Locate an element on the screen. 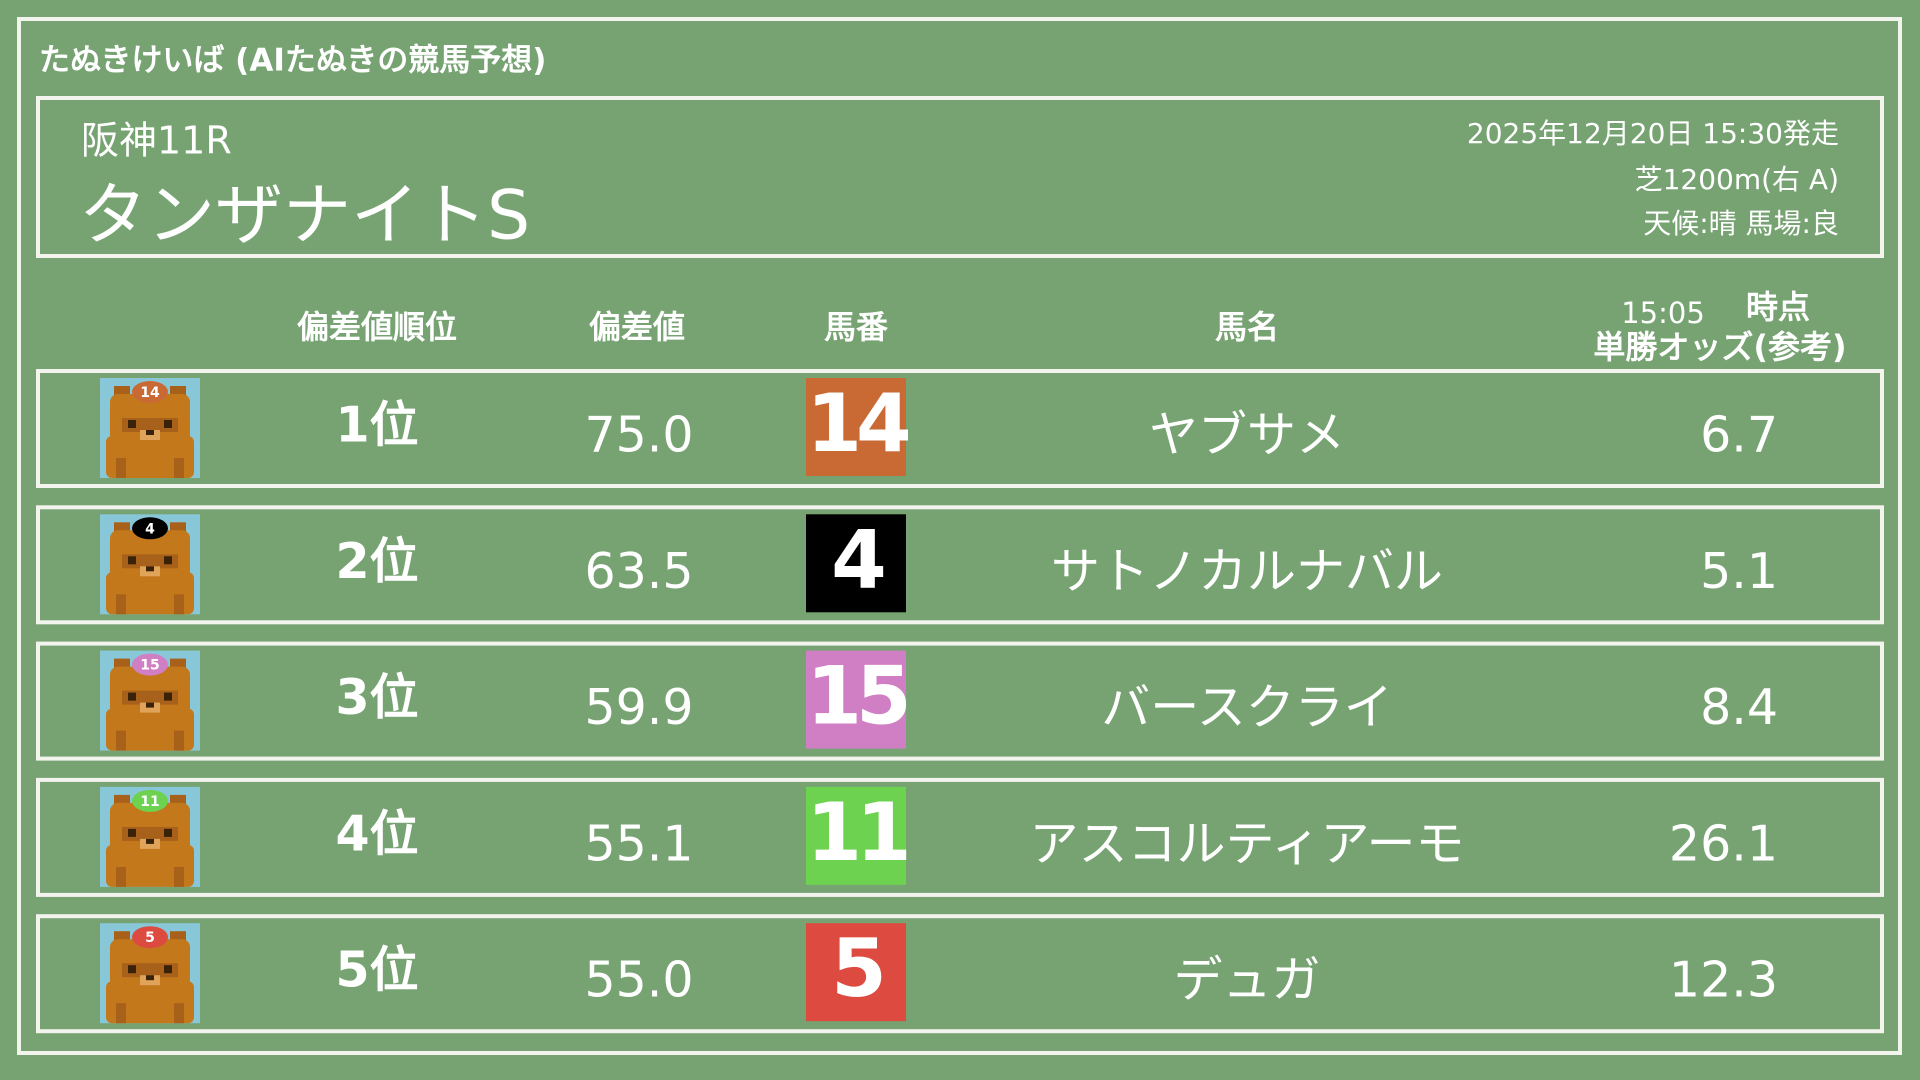 The image size is (1920, 1080). horse-number: 4 is located at coordinates (857, 559).